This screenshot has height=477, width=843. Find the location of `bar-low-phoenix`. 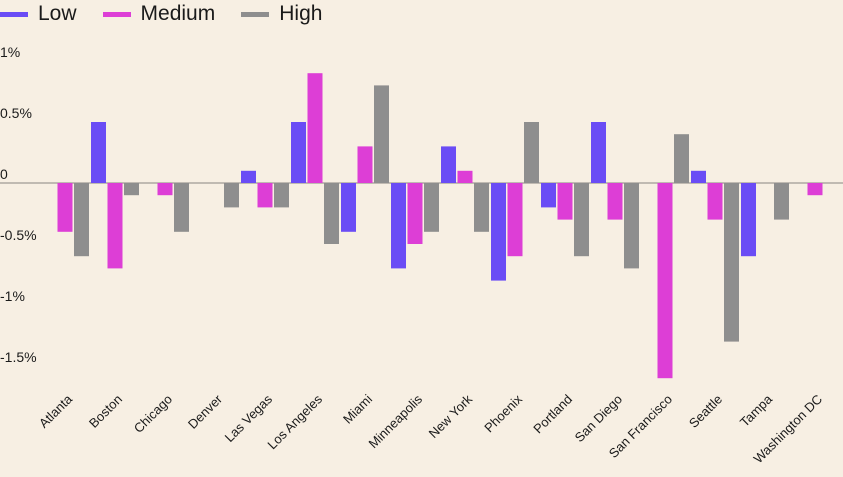

bar-low-phoenix is located at coordinates (498, 232).